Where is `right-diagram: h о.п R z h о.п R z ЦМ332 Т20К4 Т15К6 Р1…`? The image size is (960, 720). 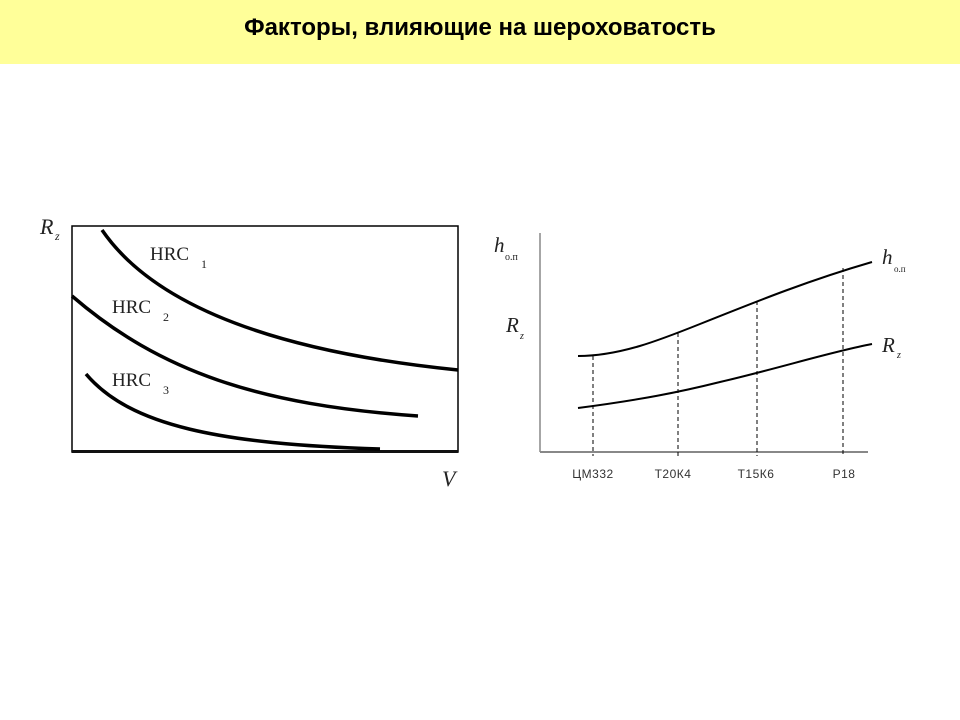
right-diagram: h о.п R z h о.п R z ЦМ332 Т20К4 Т15К6 Р1… is located at coordinates (700, 357).